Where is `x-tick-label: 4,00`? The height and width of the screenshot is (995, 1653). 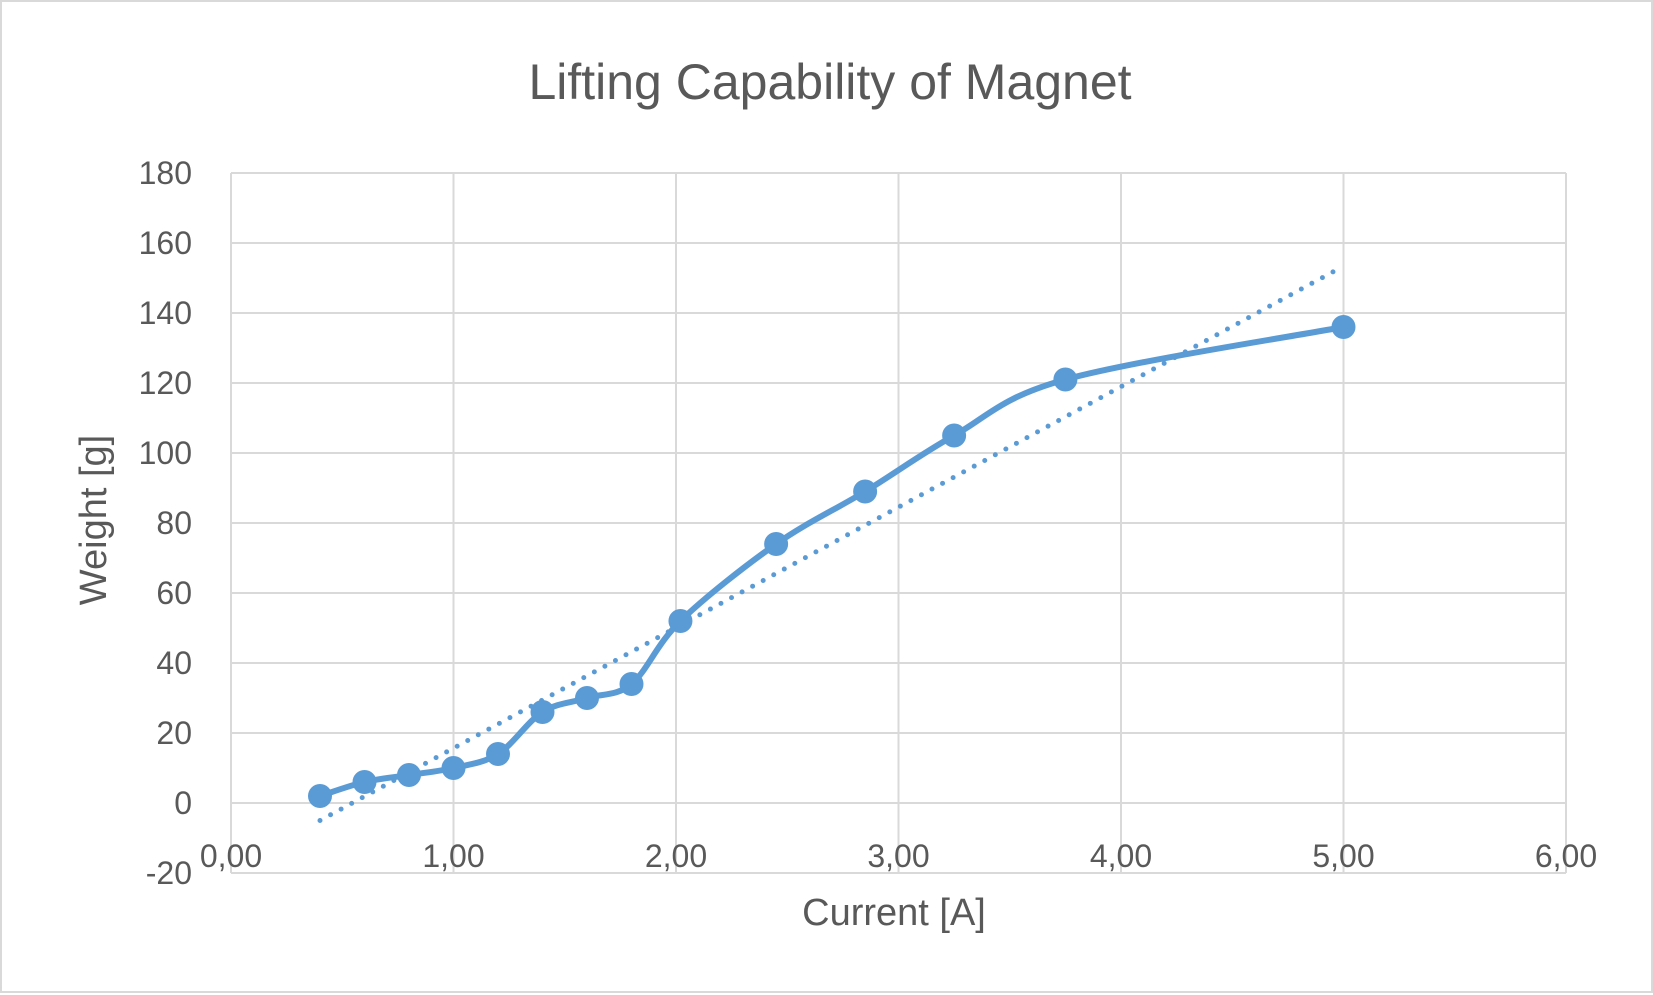
x-tick-label: 4,00 is located at coordinates (1121, 856).